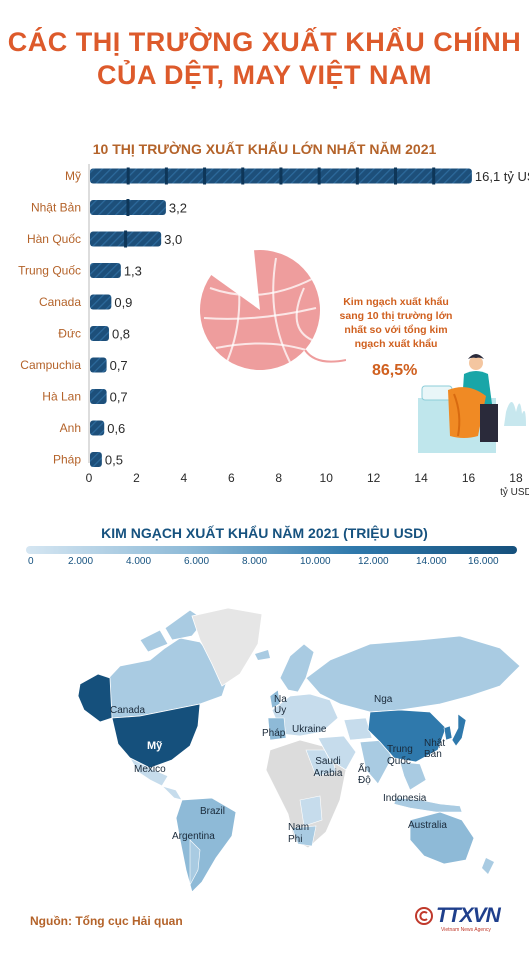  I want to click on map-south-africa, so click(304, 836).